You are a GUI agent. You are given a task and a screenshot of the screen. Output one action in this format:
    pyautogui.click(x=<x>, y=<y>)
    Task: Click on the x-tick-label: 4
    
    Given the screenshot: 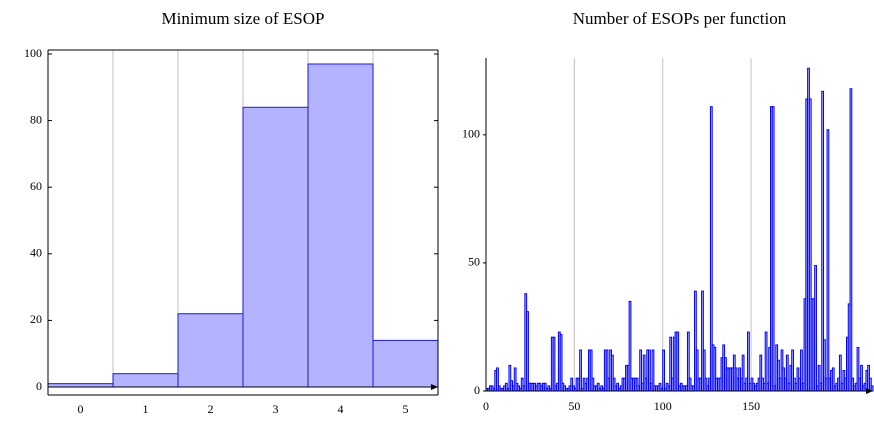 What is the action you would take?
    pyautogui.click(x=341, y=409)
    